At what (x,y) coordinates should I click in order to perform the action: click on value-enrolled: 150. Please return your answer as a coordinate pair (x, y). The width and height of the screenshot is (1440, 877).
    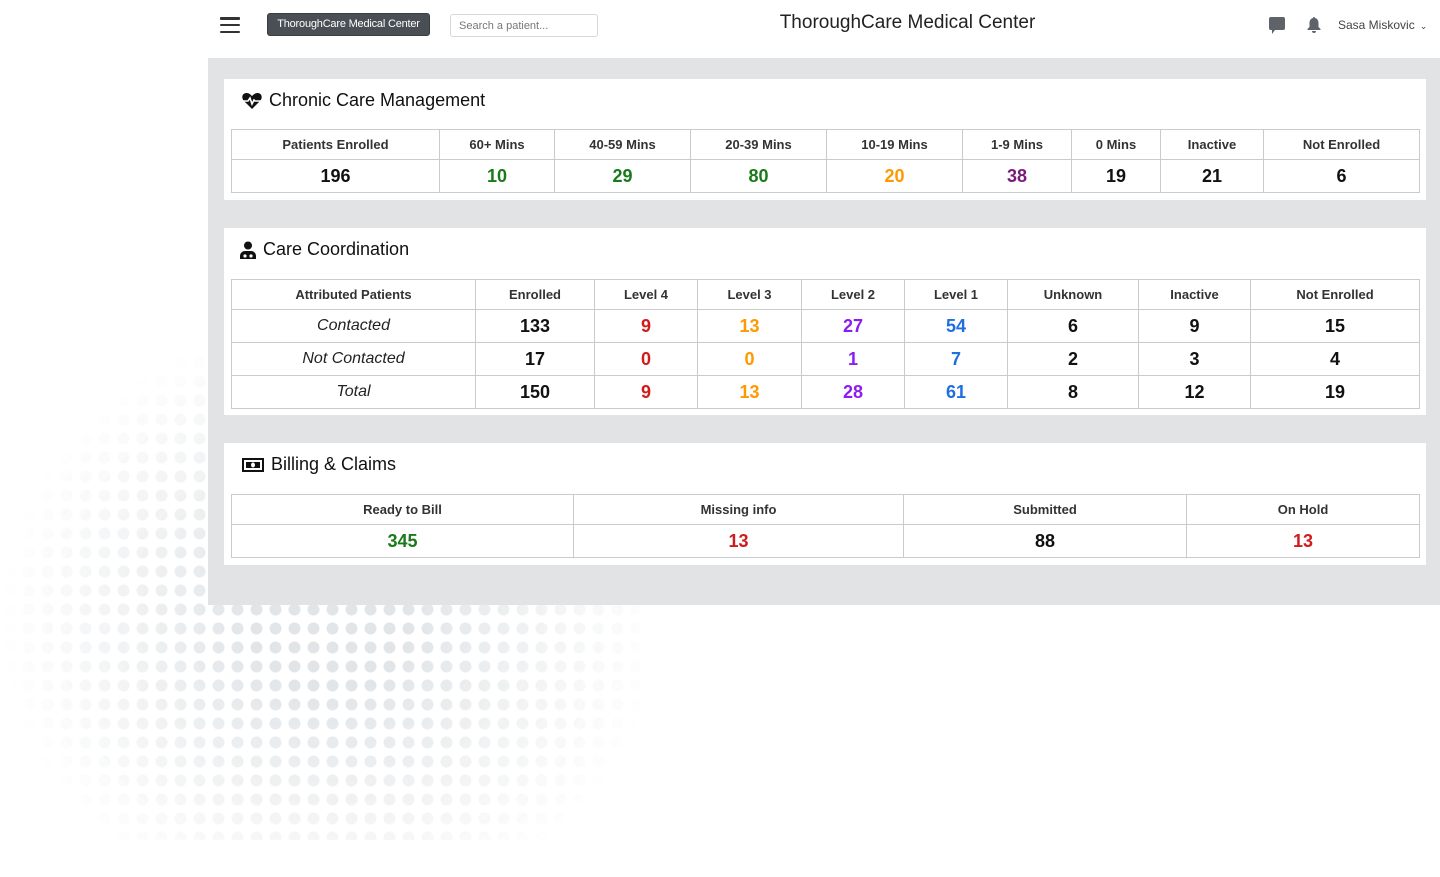
    Looking at the image, I should click on (535, 392).